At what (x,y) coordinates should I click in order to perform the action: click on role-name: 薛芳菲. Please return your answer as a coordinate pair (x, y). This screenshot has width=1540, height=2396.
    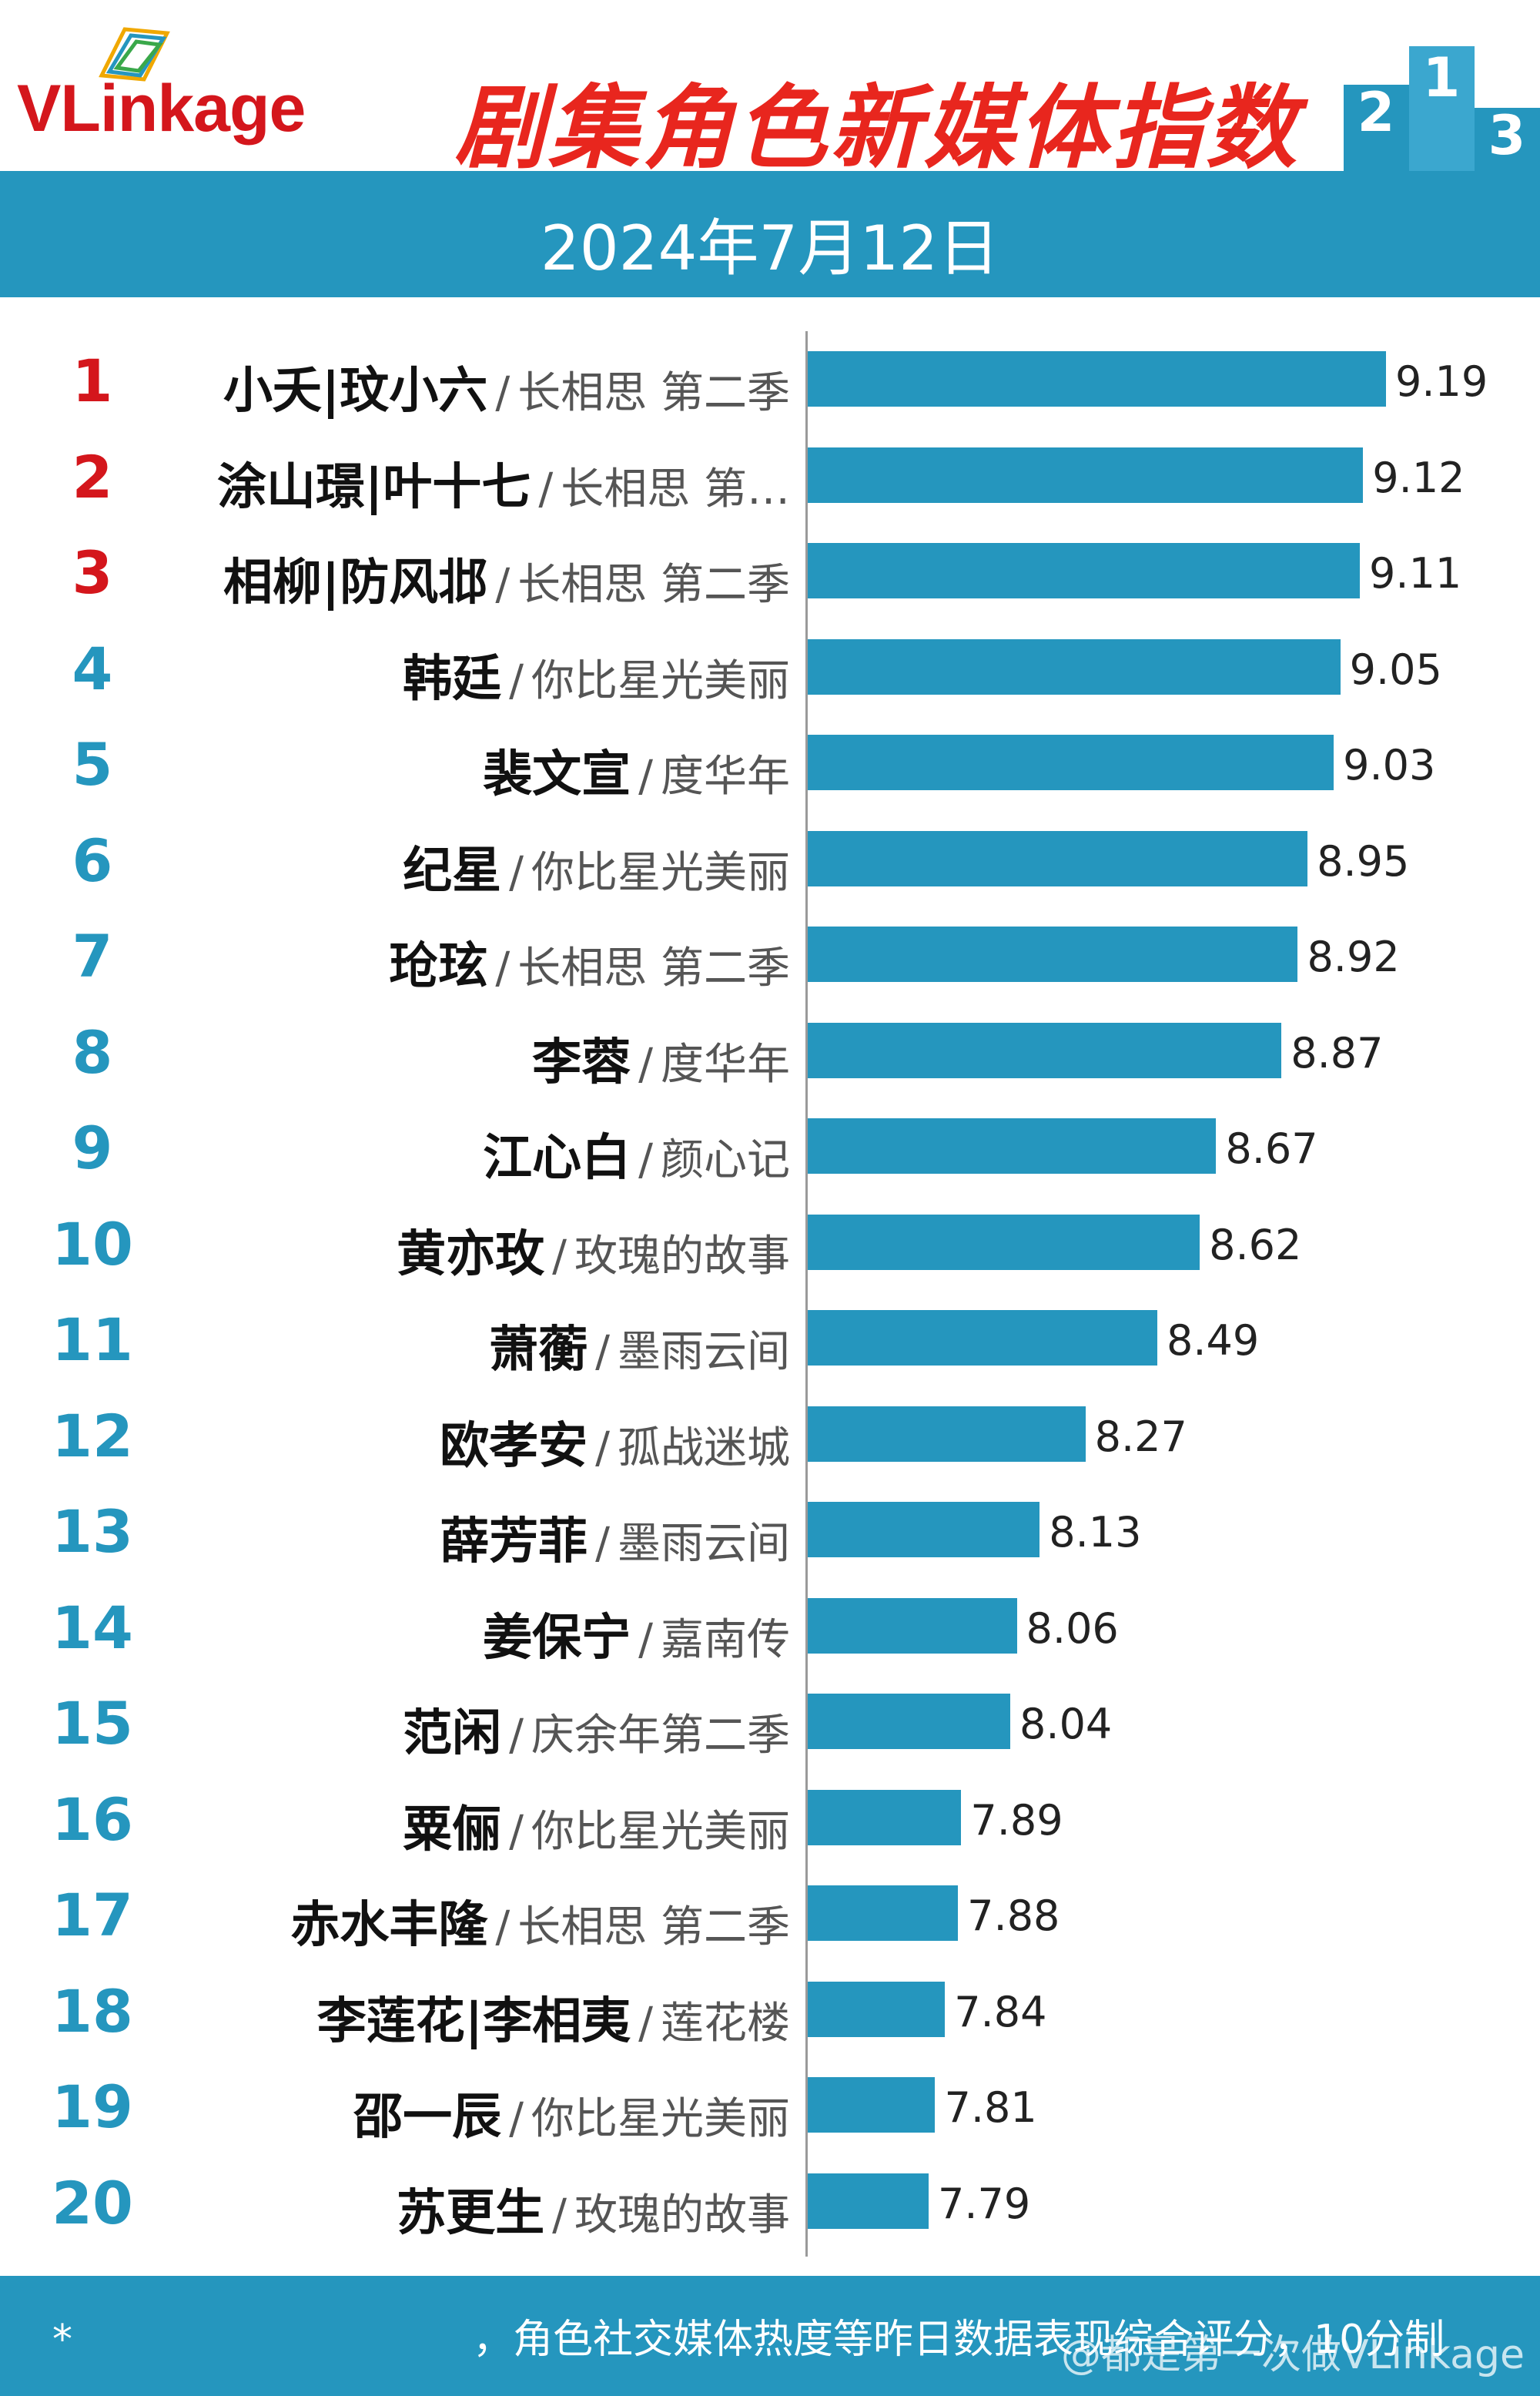
    Looking at the image, I should click on (514, 1541).